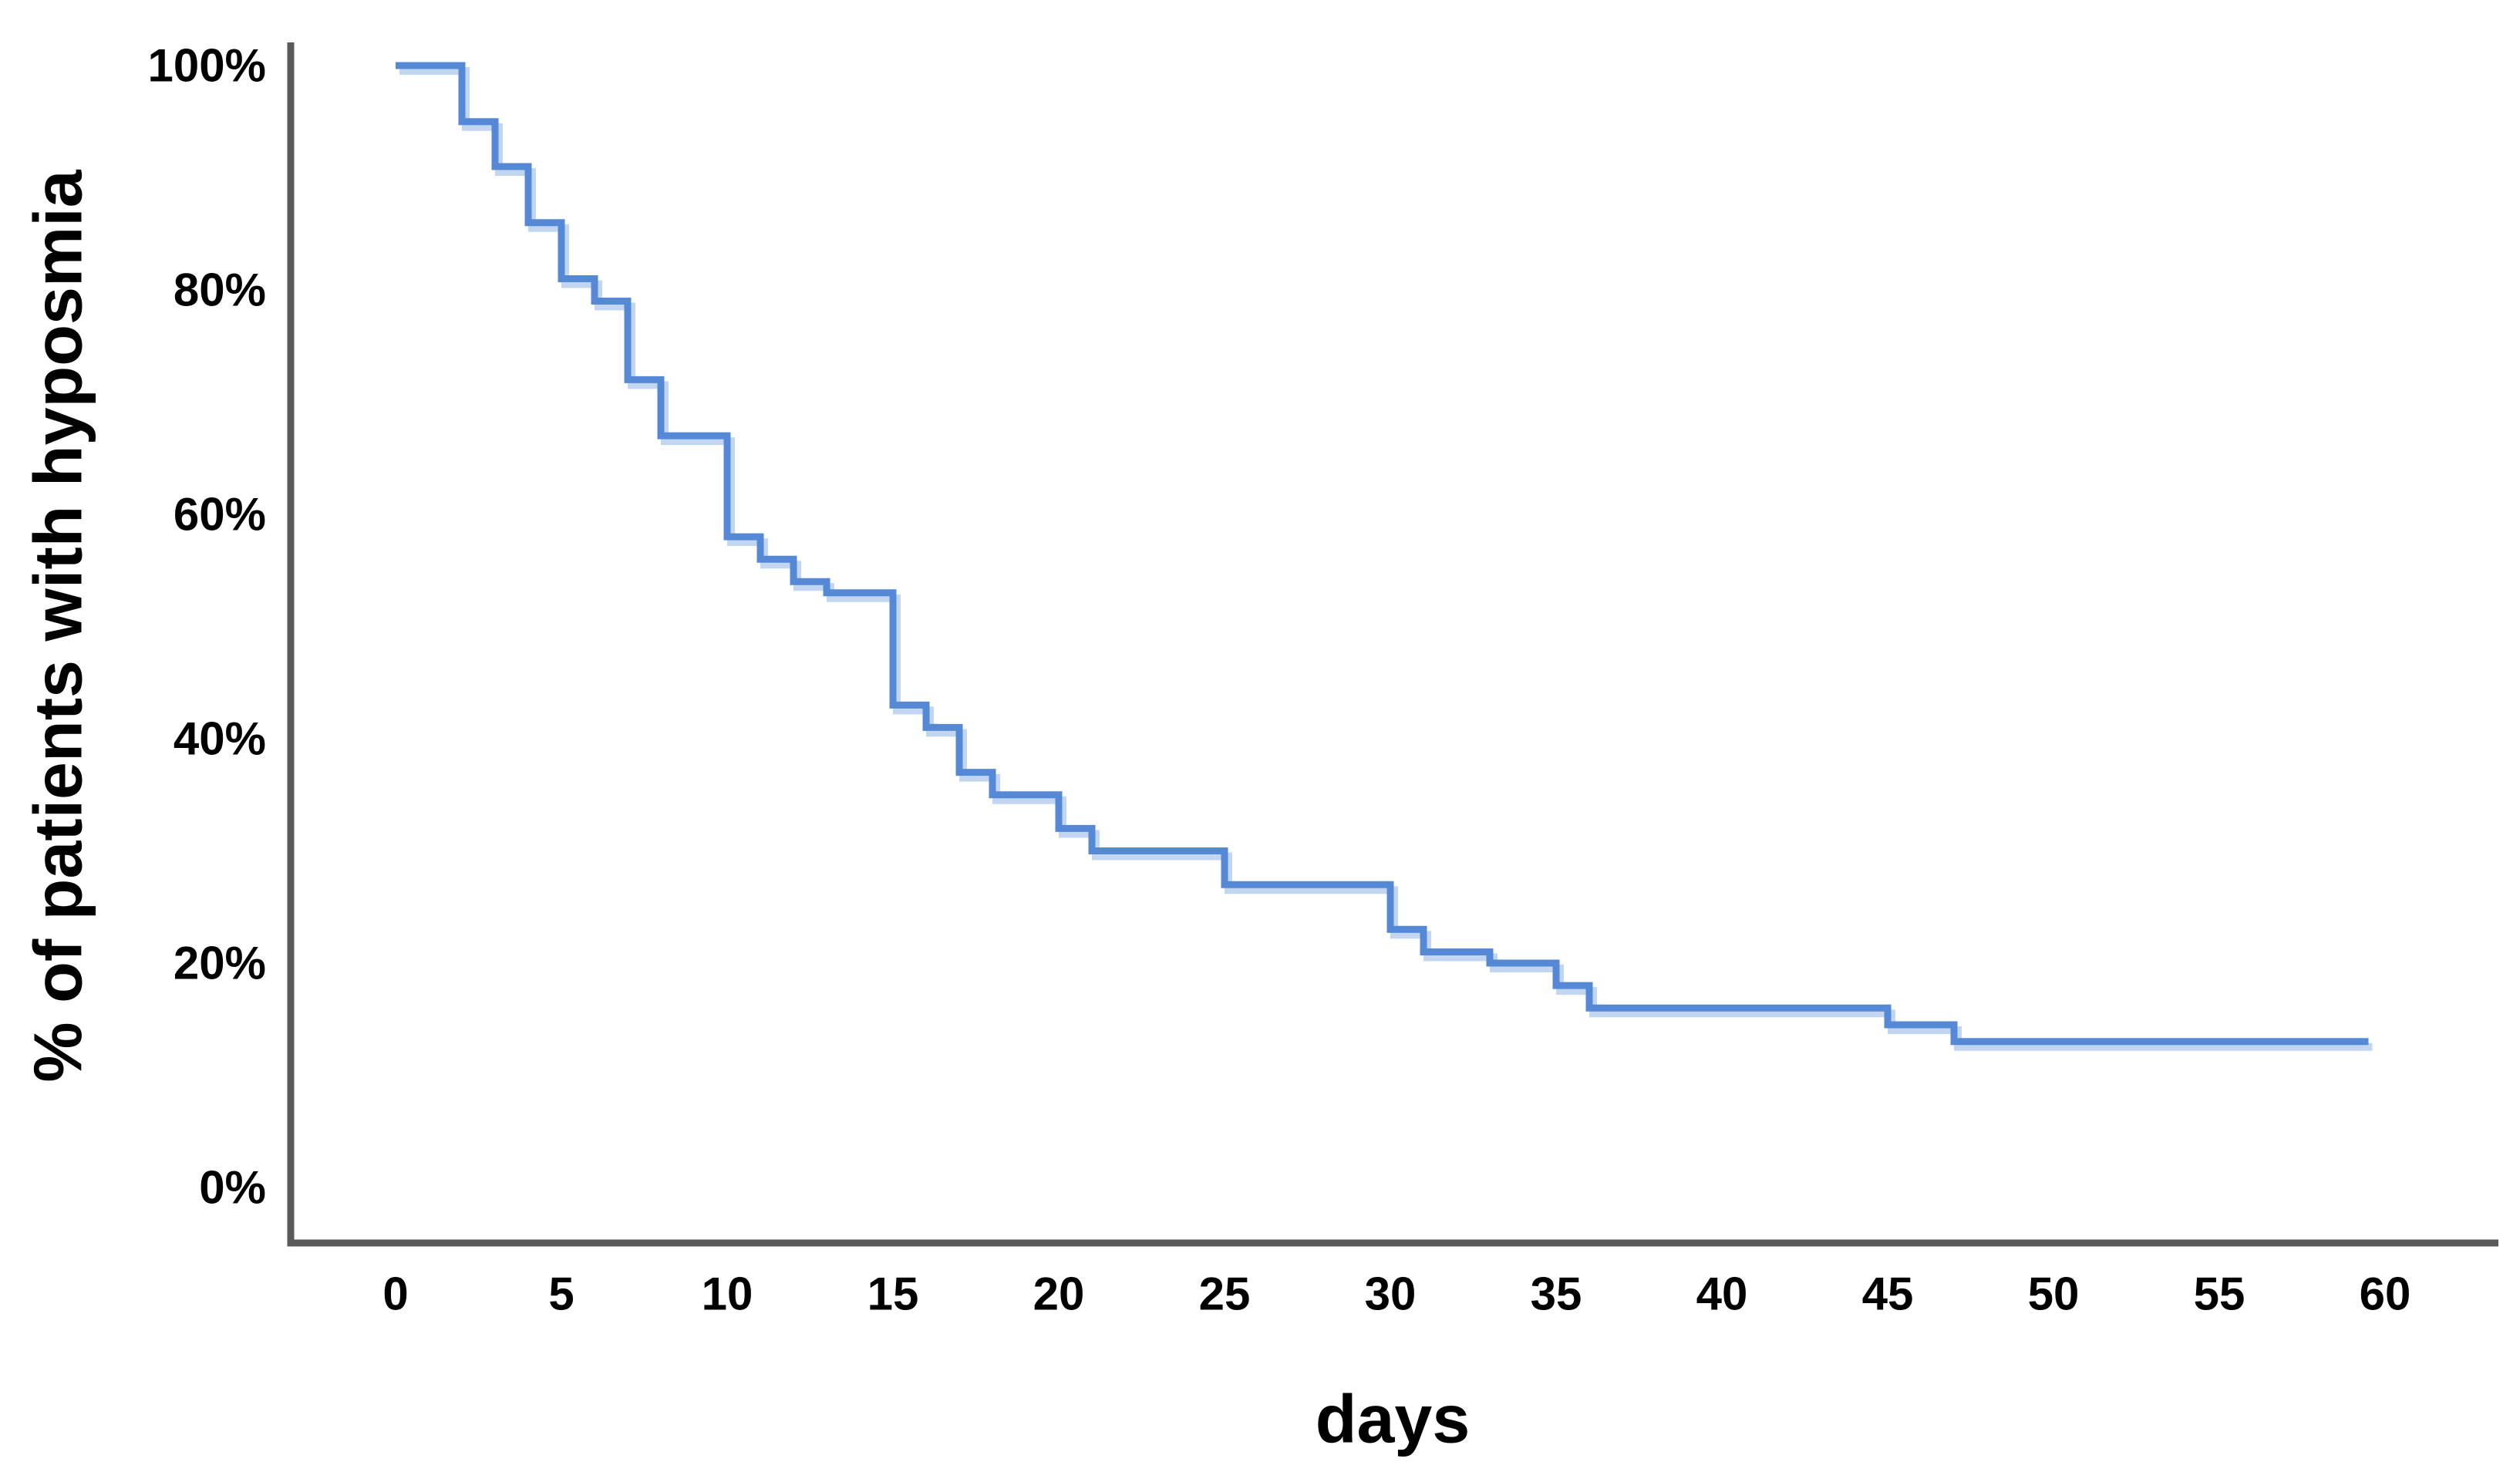 This screenshot has height=1472, width=2520. What do you see at coordinates (220, 963) in the screenshot?
I see `y-tick-label: 20%` at bounding box center [220, 963].